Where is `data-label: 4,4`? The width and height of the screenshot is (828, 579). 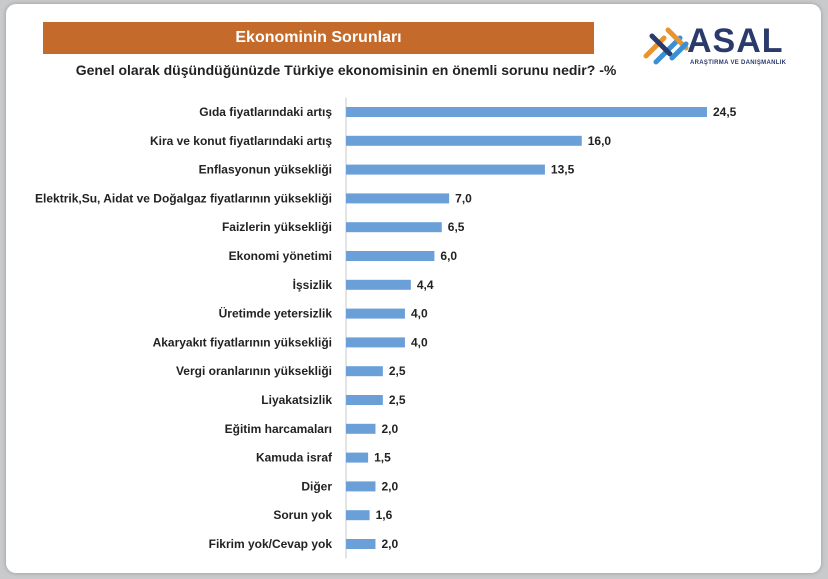 data-label: 4,4 is located at coordinates (425, 285).